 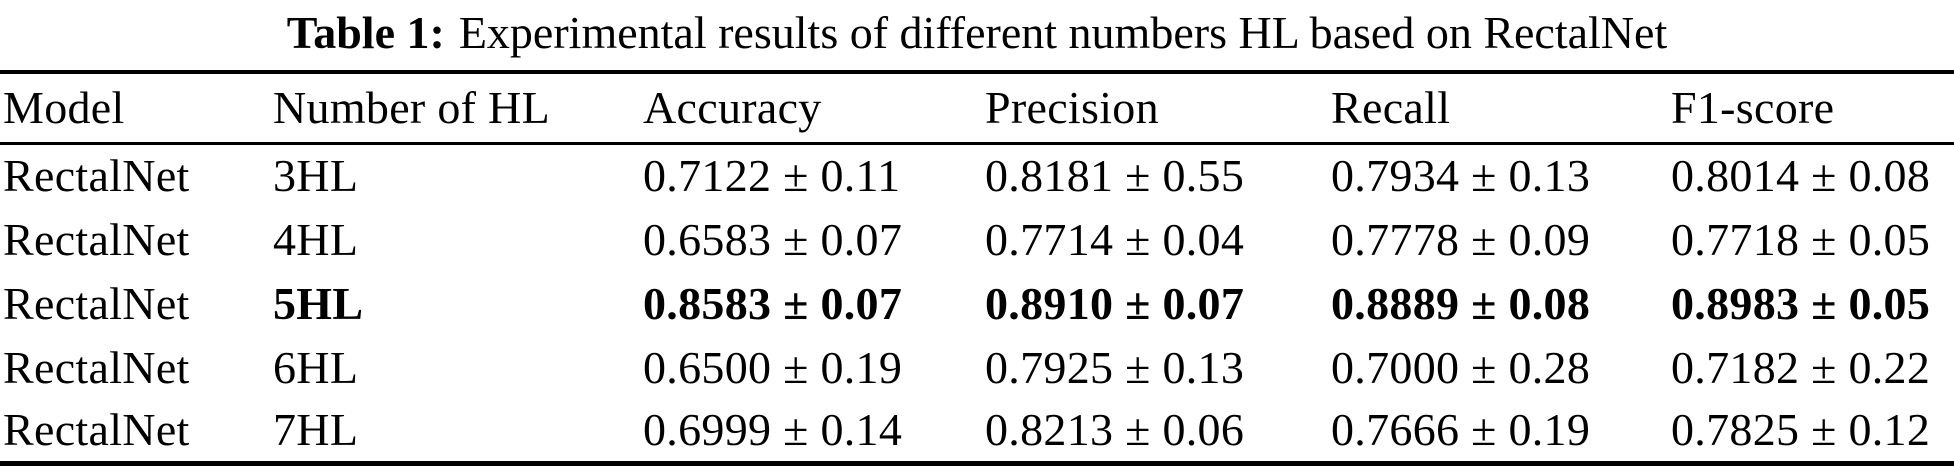 I want to click on header-model: Model, so click(x=64, y=108).